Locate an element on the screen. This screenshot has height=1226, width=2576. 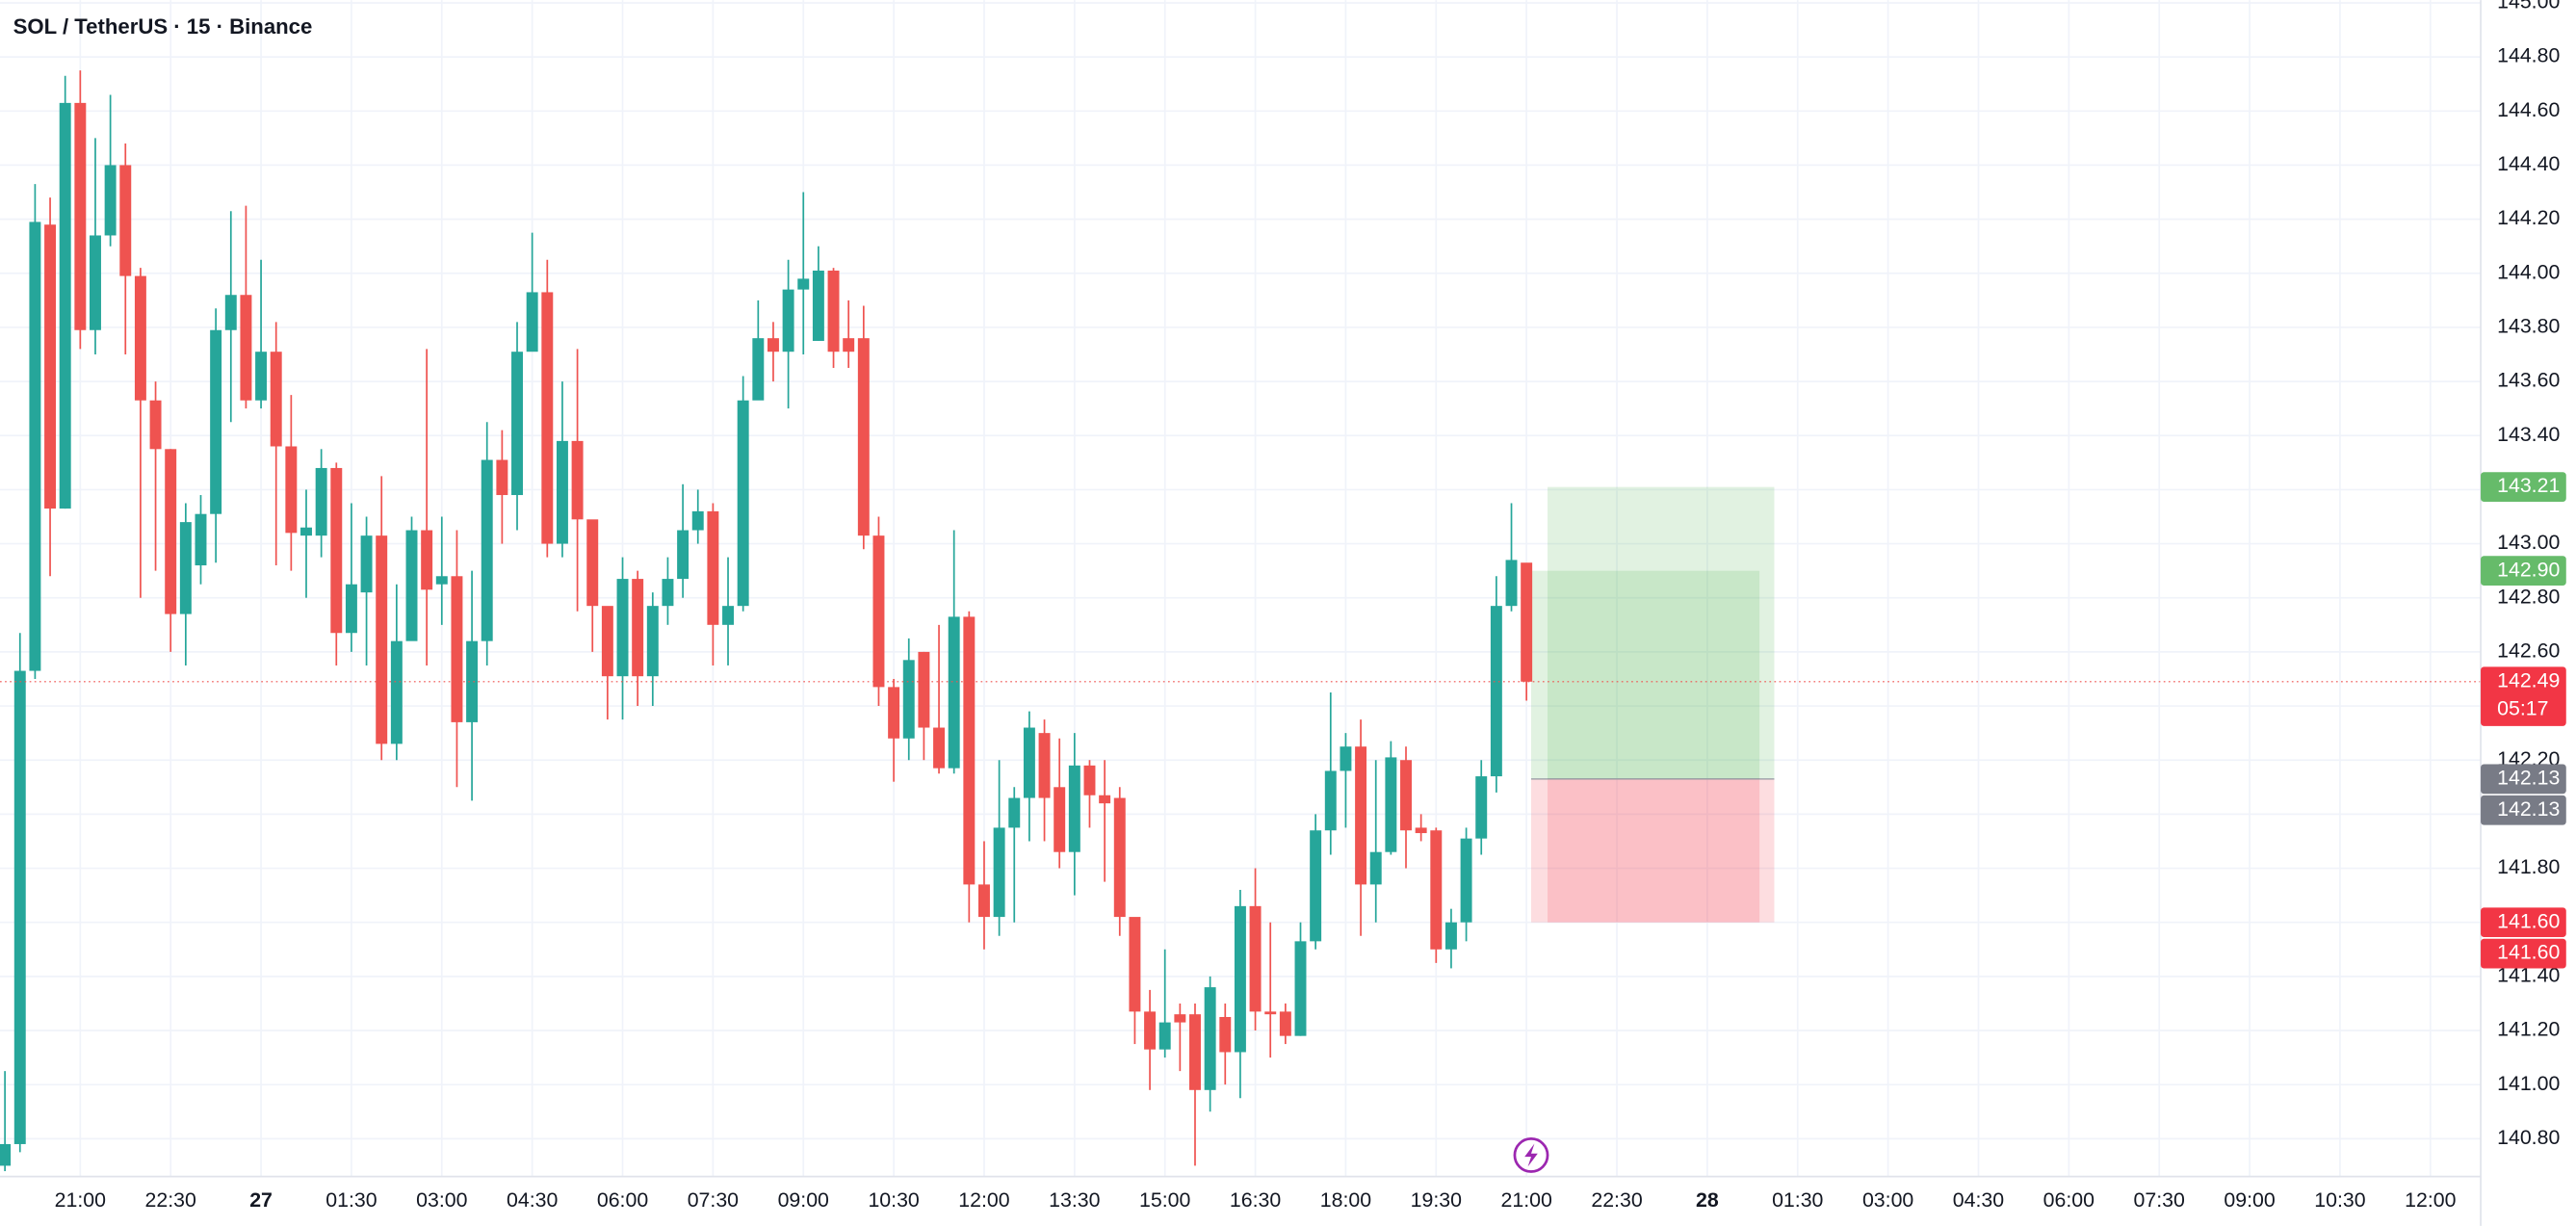
x-tick-label: 16:30 is located at coordinates (1255, 1200).